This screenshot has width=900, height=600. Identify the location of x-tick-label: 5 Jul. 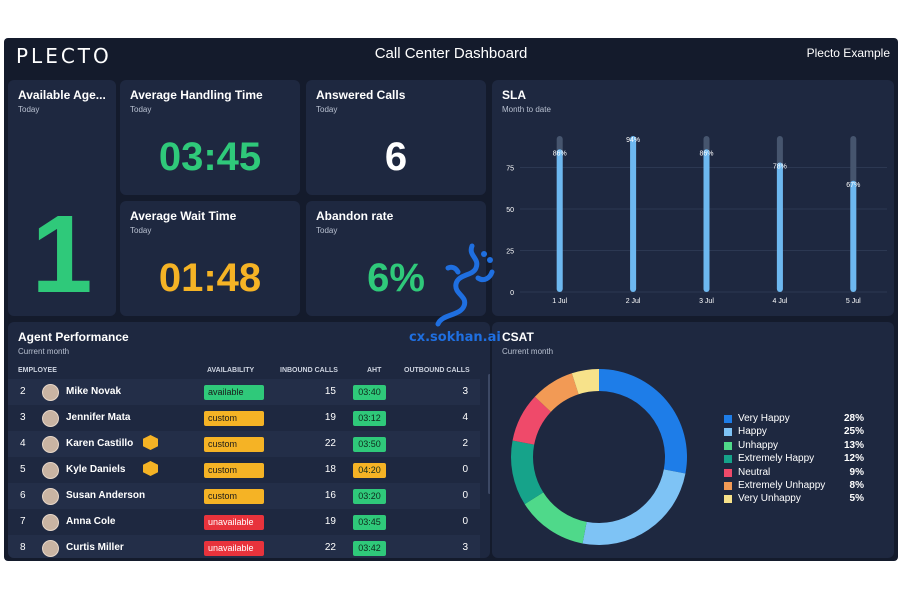
(853, 301).